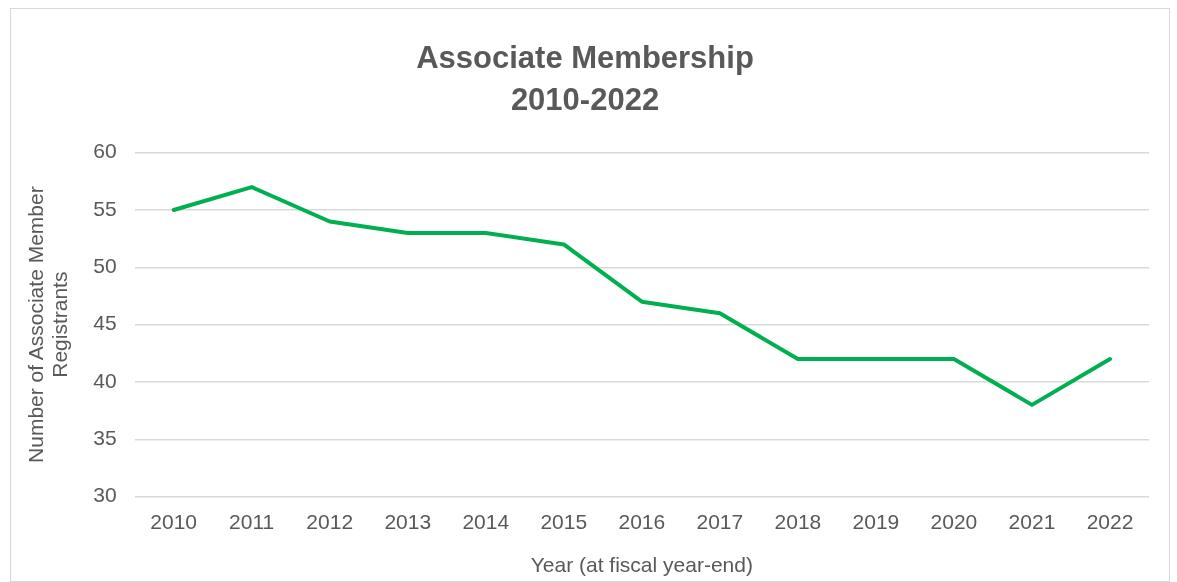 Image resolution: width=1177 pixels, height=582 pixels. What do you see at coordinates (105, 380) in the screenshot?
I see `y-tick-label: 40` at bounding box center [105, 380].